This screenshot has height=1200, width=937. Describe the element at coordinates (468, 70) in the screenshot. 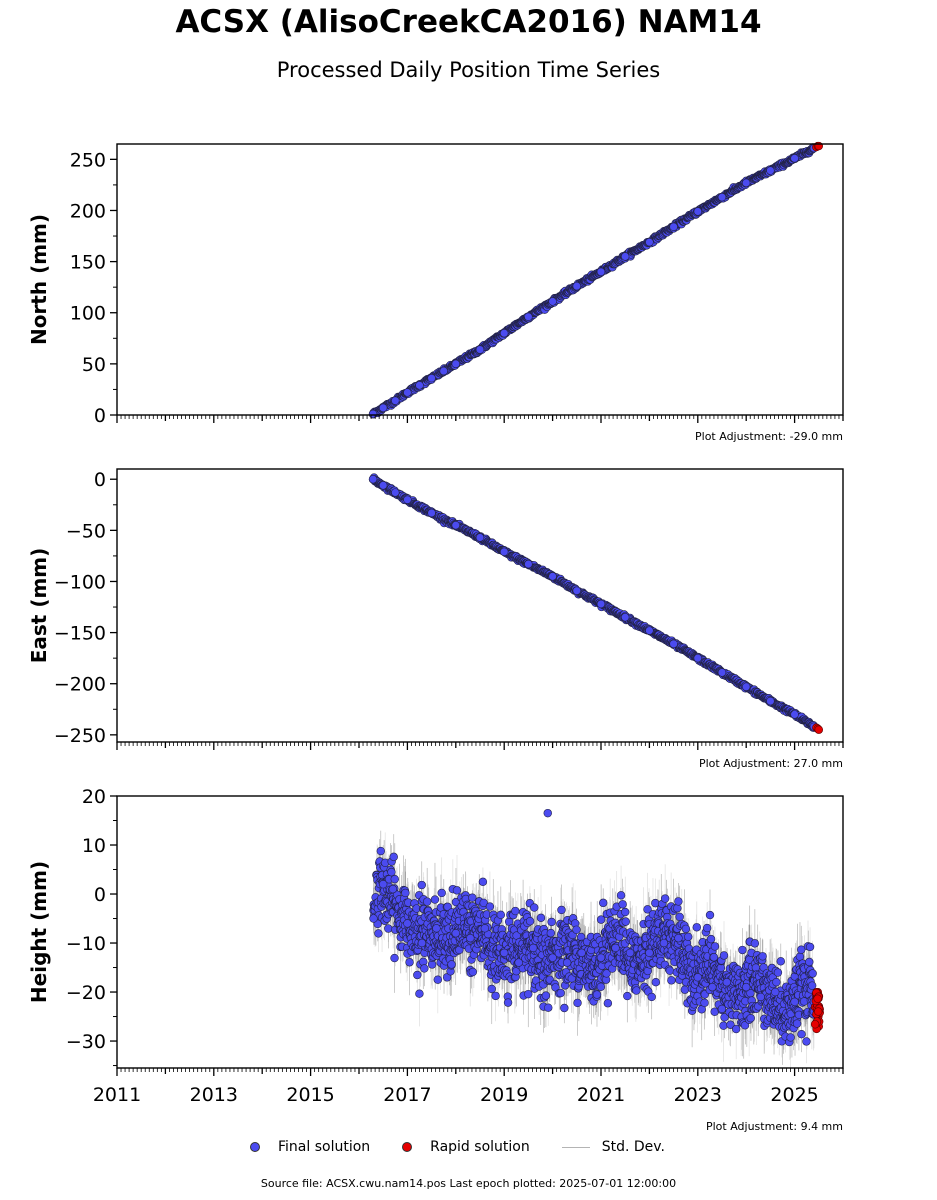

I see `page-subtitle: Processed Daily Position Time Series` at that location.